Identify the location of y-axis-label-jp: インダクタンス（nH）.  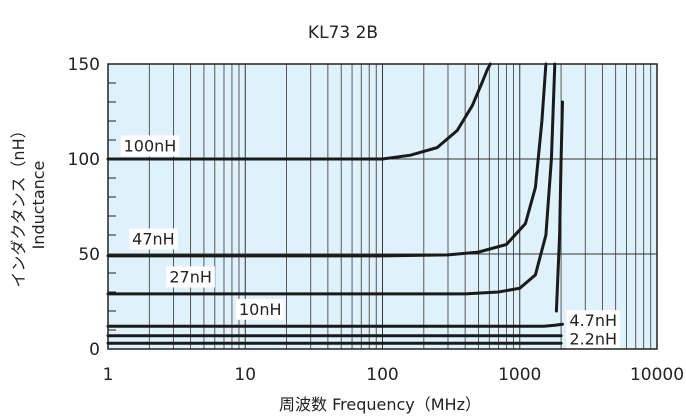
(18, 204).